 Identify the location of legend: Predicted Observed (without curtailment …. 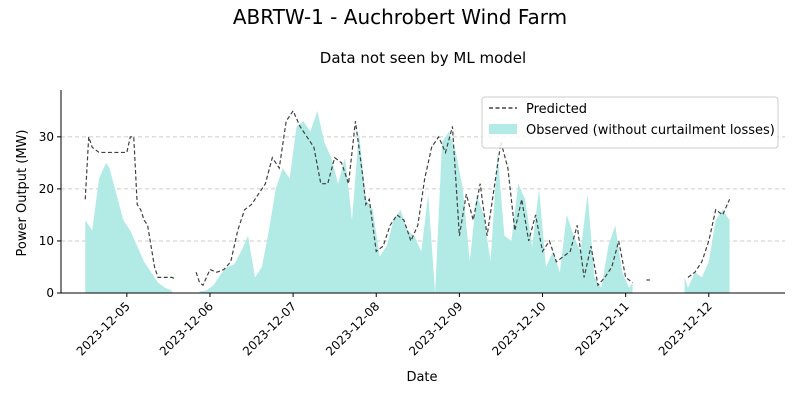
(630, 122).